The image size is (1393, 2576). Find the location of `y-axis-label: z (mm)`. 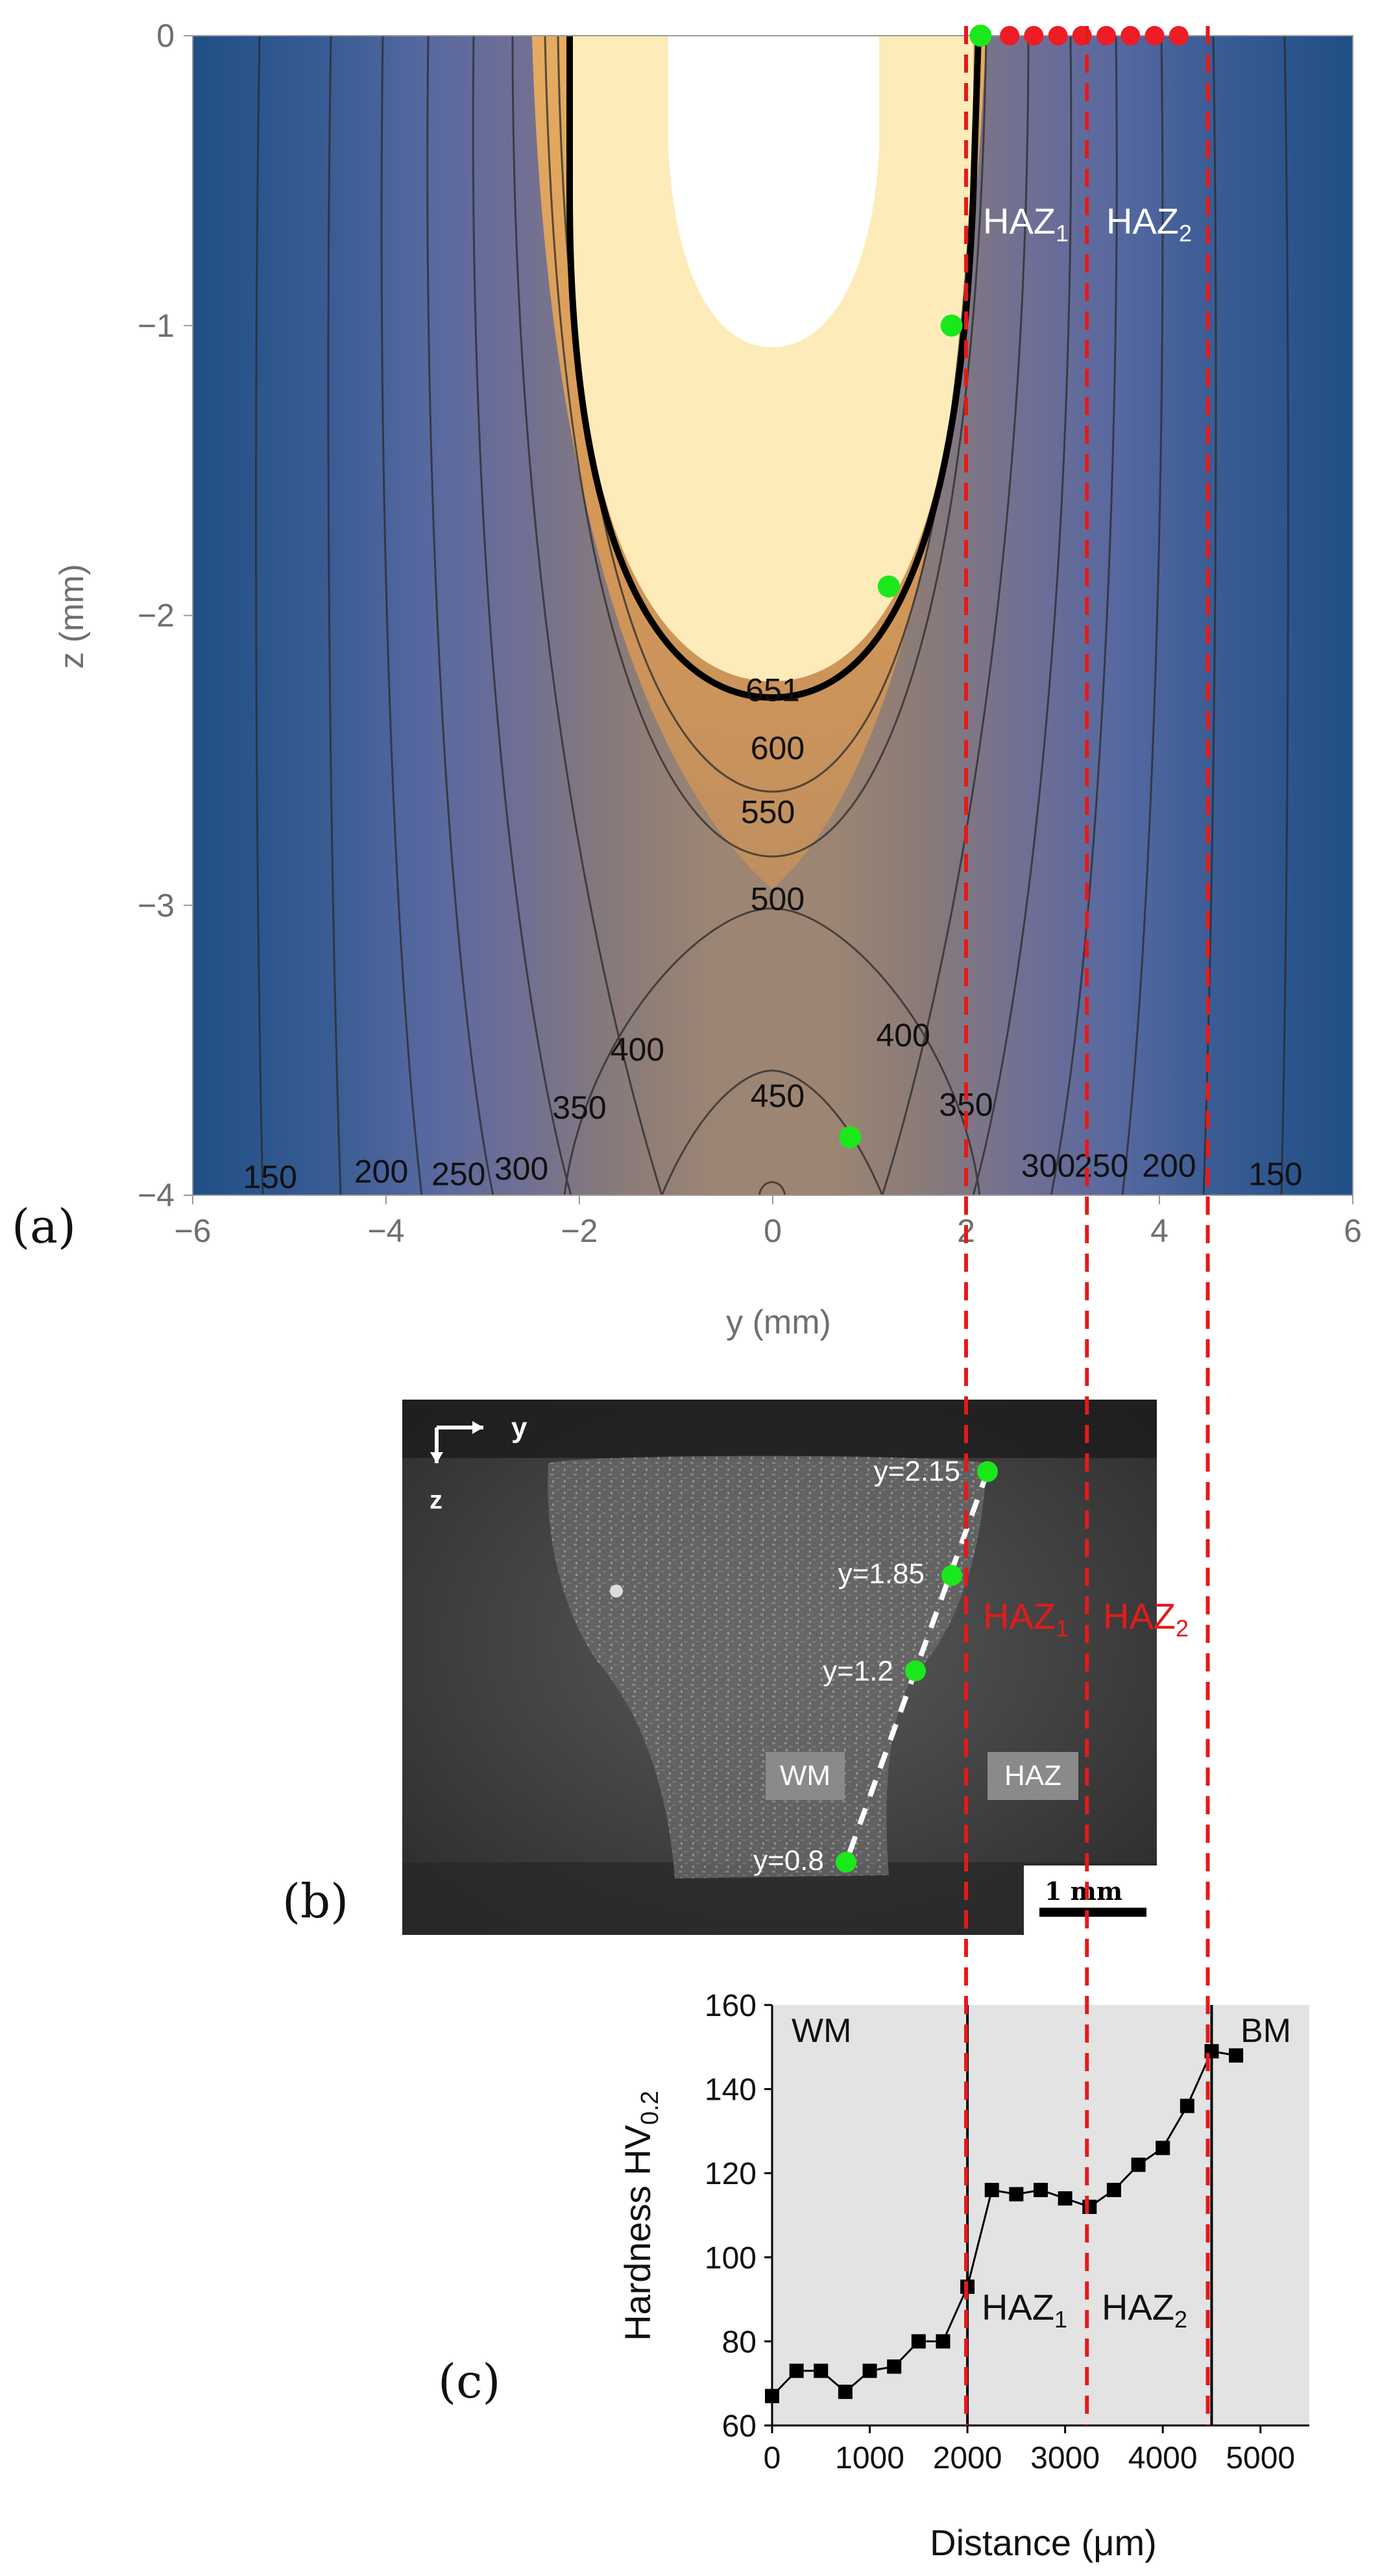

y-axis-label: z (mm) is located at coordinates (72, 616).